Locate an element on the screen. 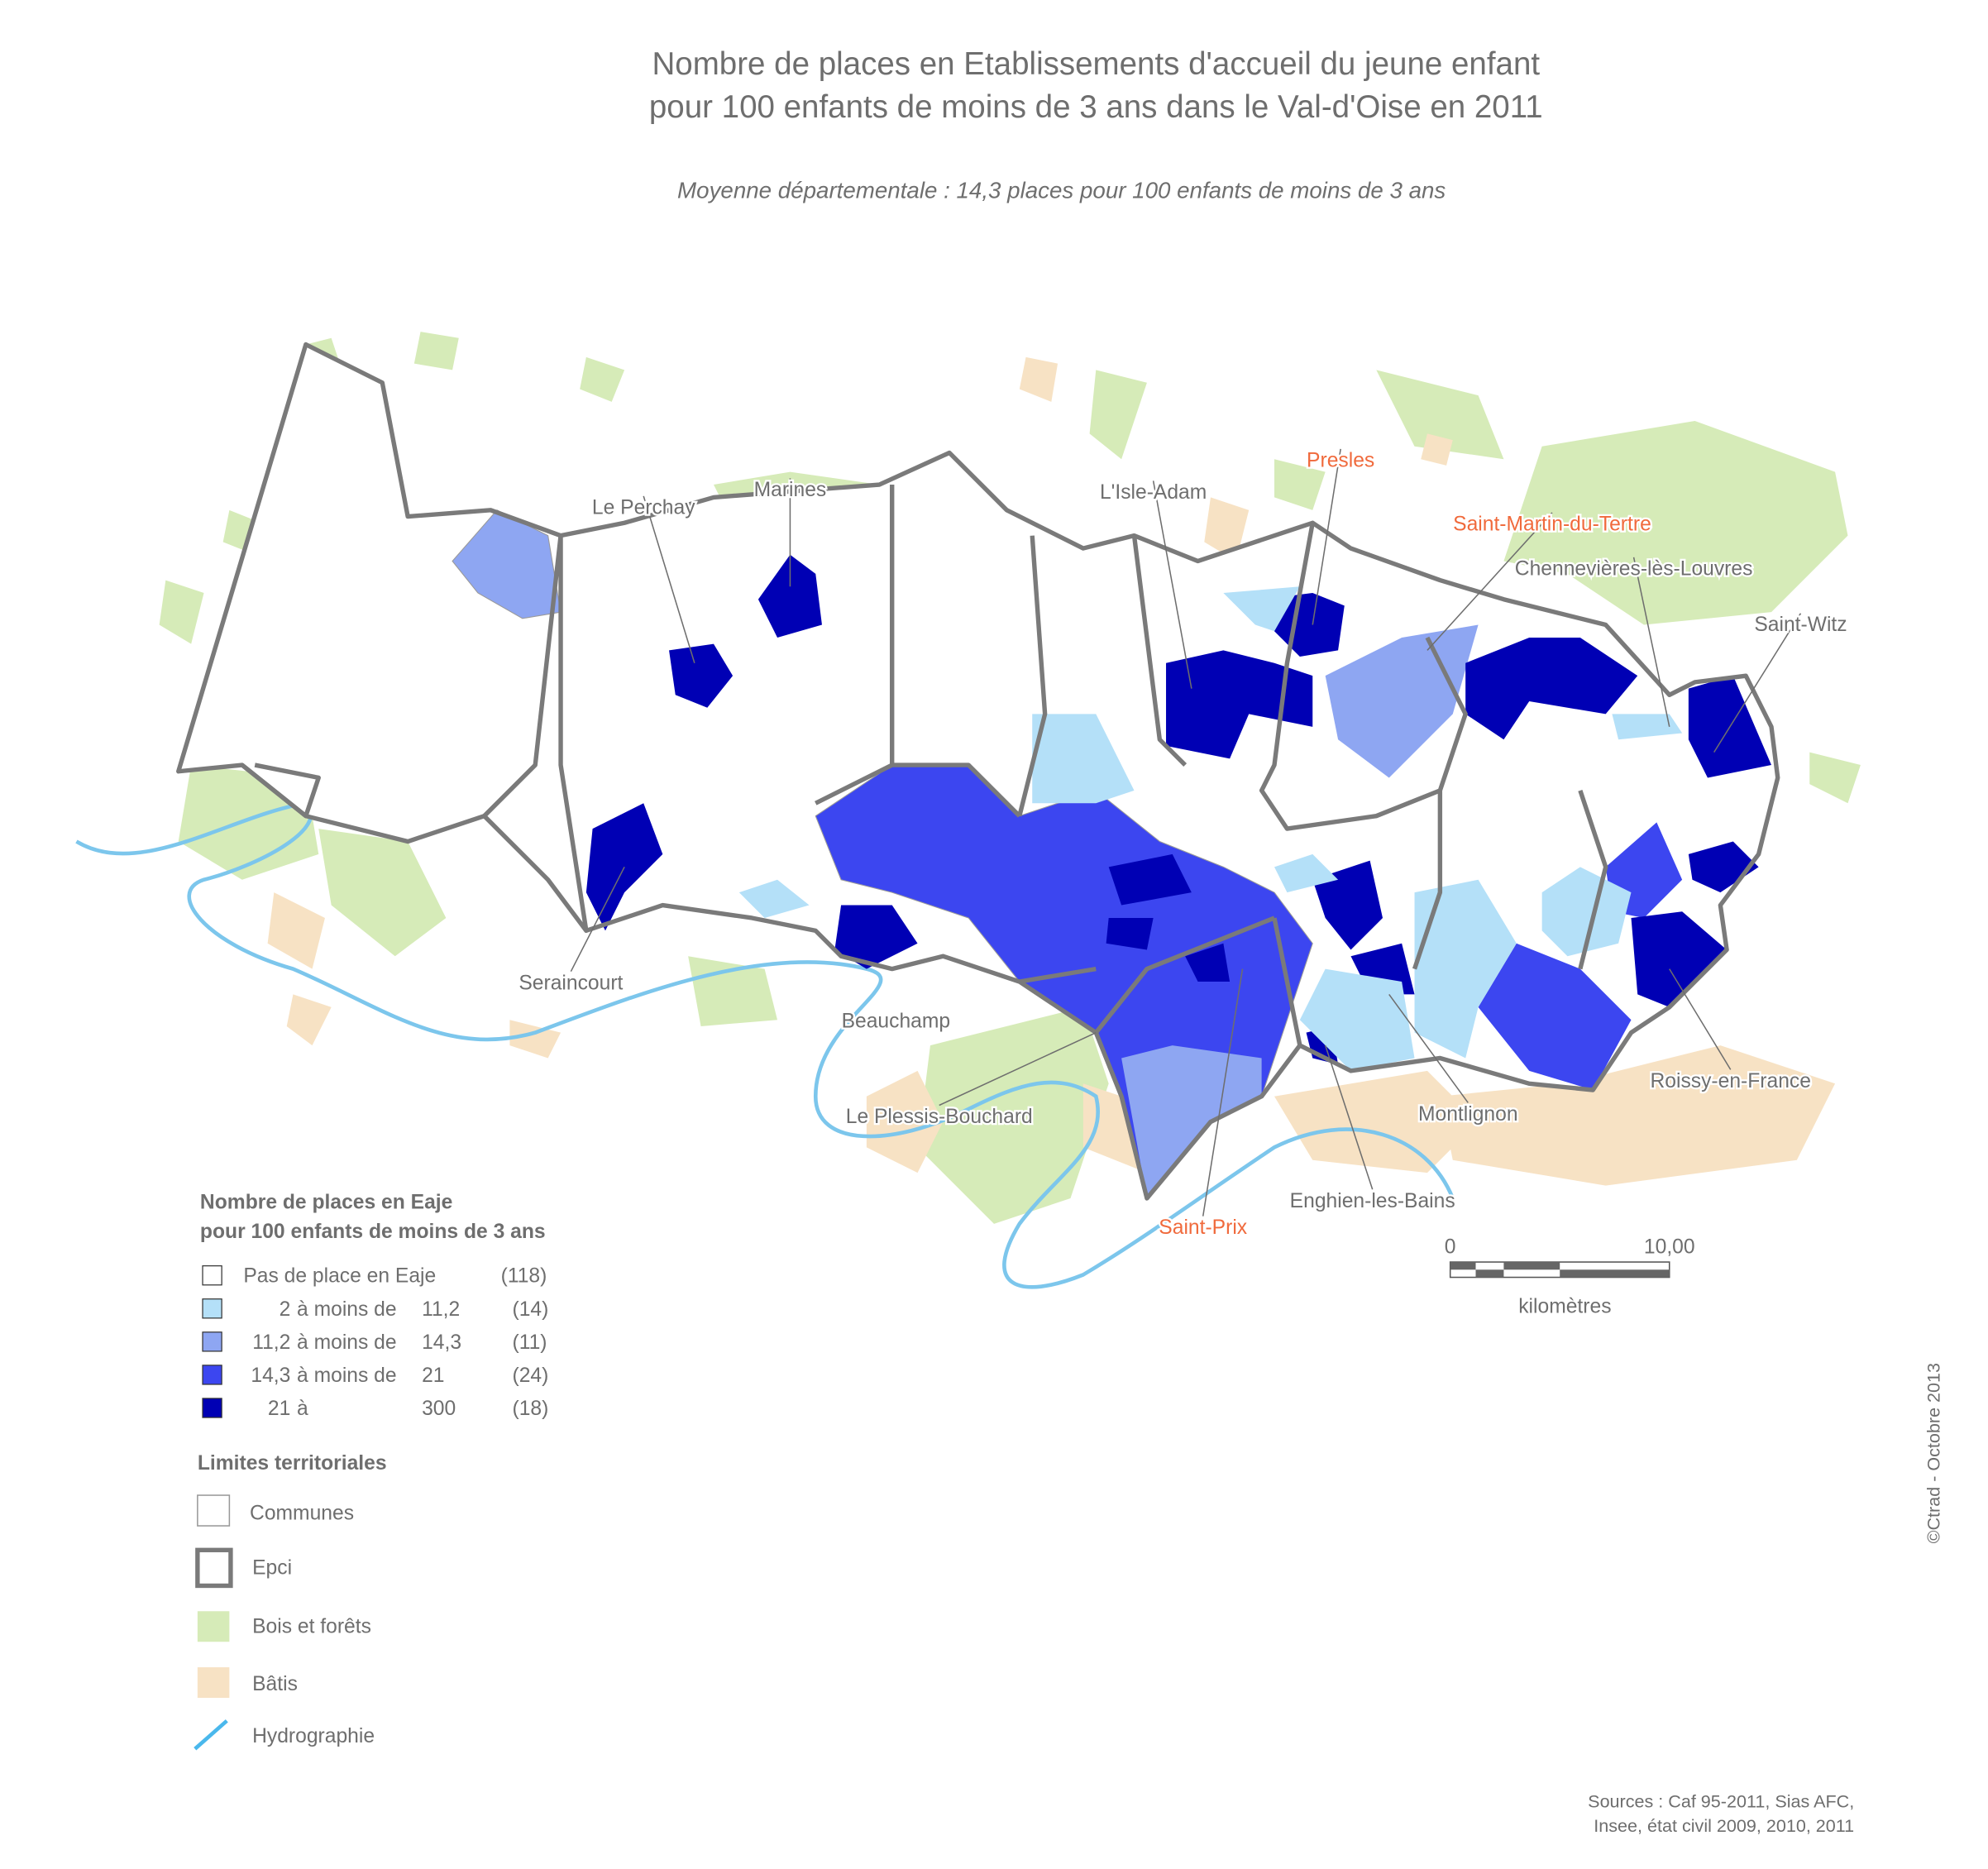 The width and height of the screenshot is (1988, 1869). scale-bar: 0 10,00 kilomètres is located at coordinates (1570, 1276).